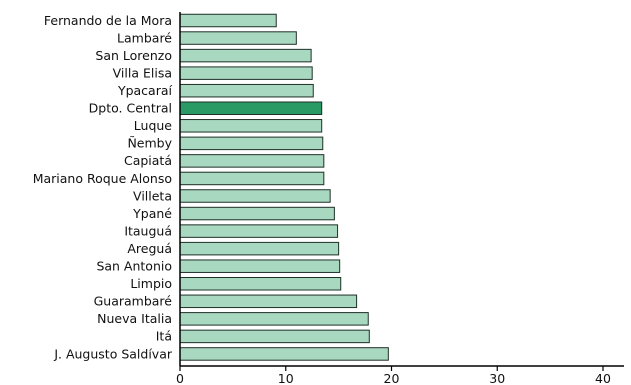 The height and width of the screenshot is (385, 631). I want to click on category-label: Guarambaré, so click(133, 301).